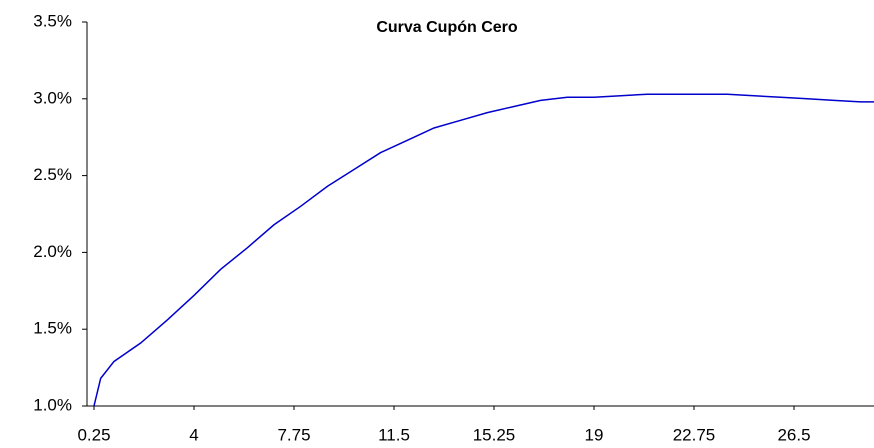 This screenshot has width=874, height=448. What do you see at coordinates (52, 97) in the screenshot?
I see `y-tick-label: 3.0%` at bounding box center [52, 97].